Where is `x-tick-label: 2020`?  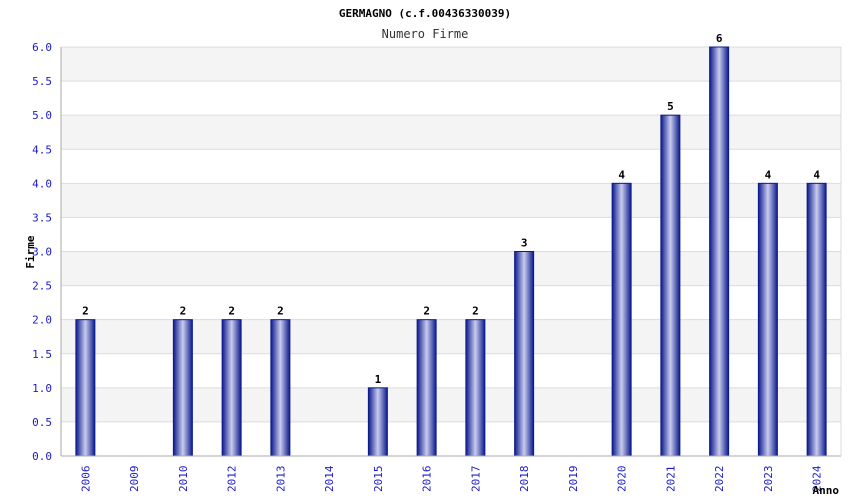
x-tick-label: 2020 is located at coordinates (622, 479).